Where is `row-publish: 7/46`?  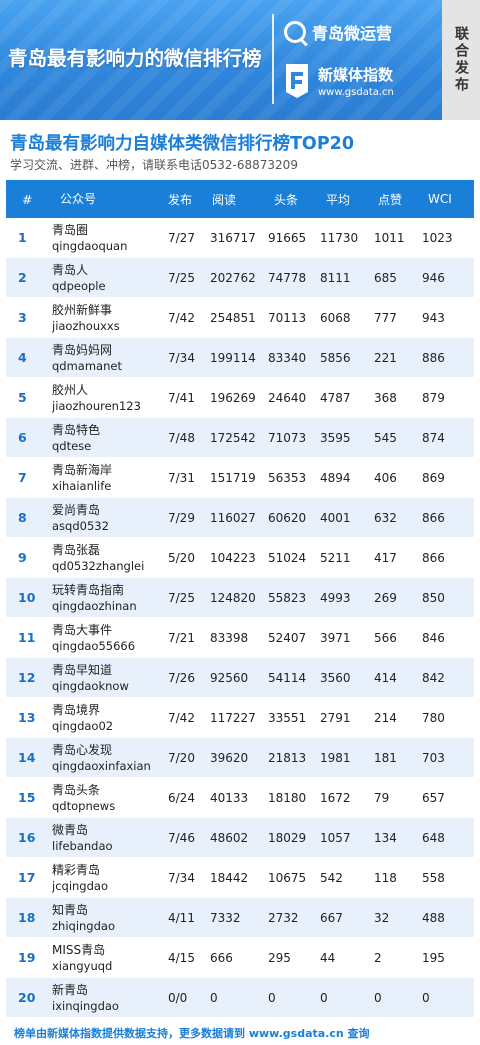 row-publish: 7/46 is located at coordinates (181, 837).